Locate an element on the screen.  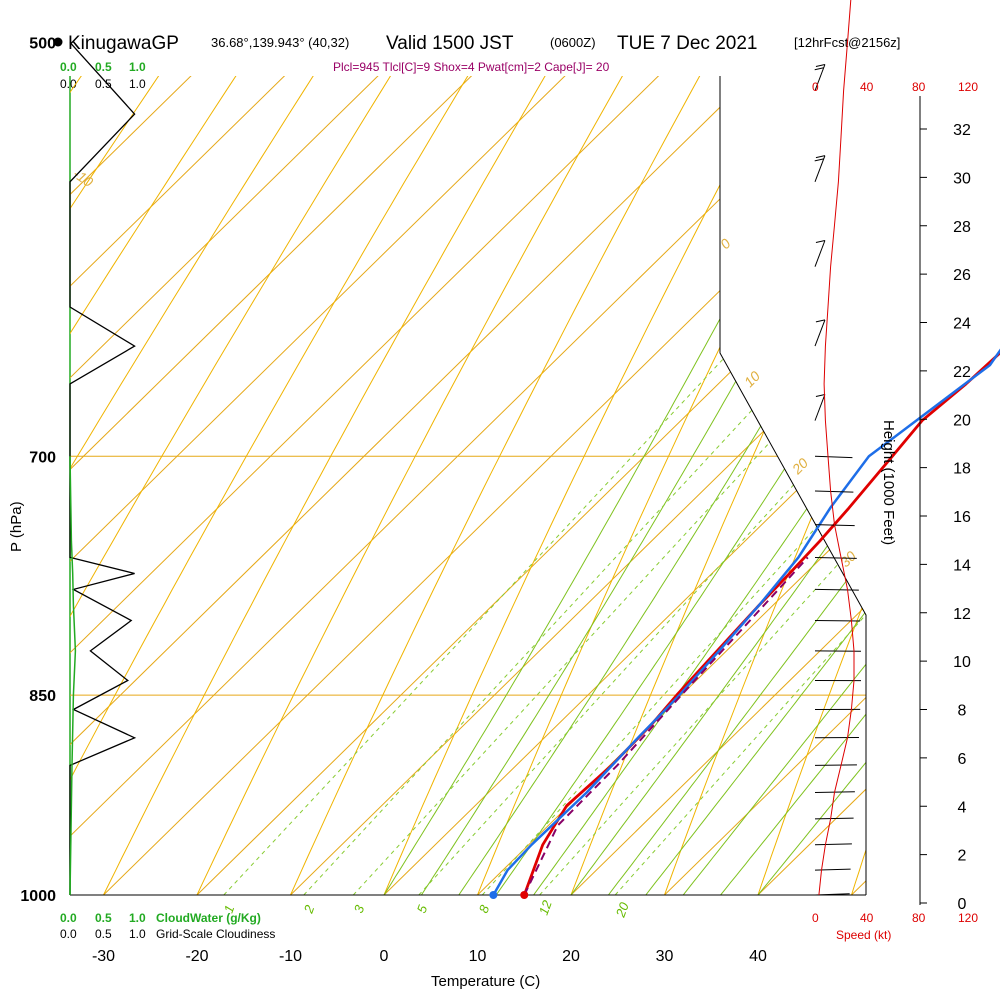
cw-bot-0: 0.0 is located at coordinates (68, 918).